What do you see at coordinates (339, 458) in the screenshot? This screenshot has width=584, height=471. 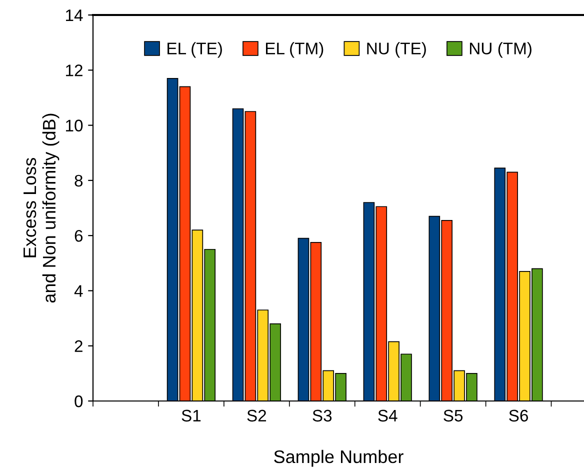 I see `x-axis-title: Sample Number` at bounding box center [339, 458].